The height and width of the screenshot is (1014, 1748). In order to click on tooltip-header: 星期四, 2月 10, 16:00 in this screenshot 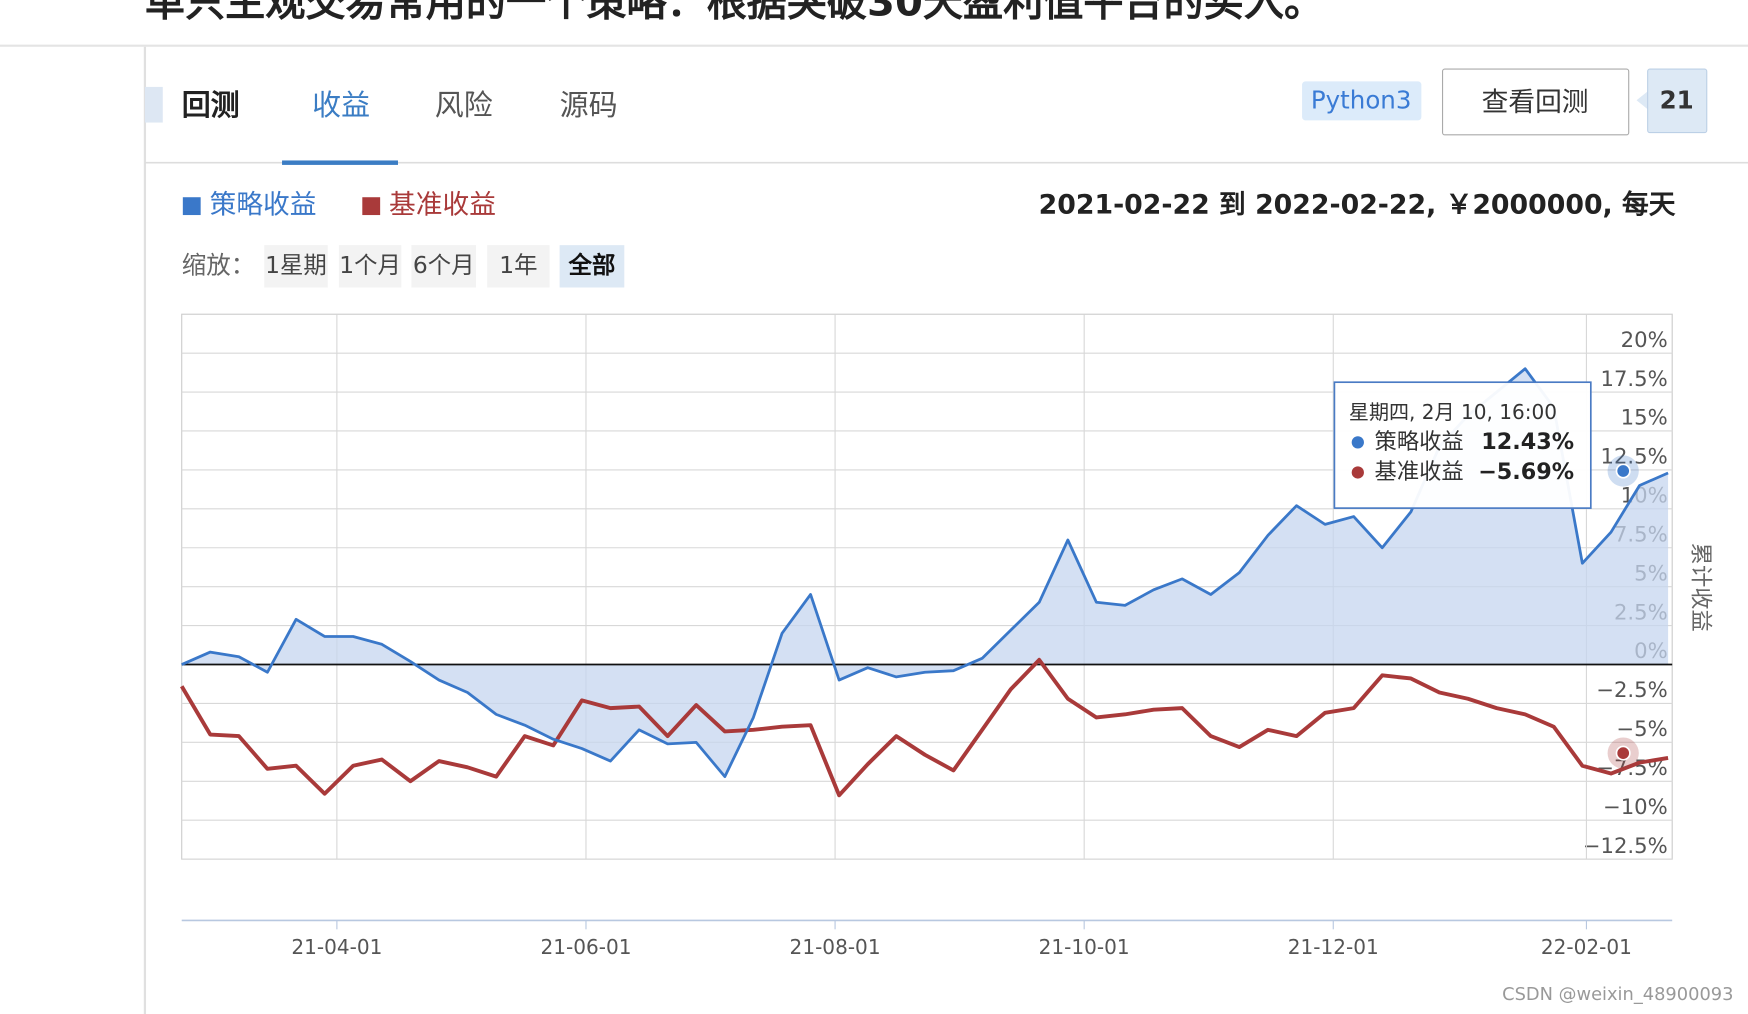, I will do `click(1453, 412)`.